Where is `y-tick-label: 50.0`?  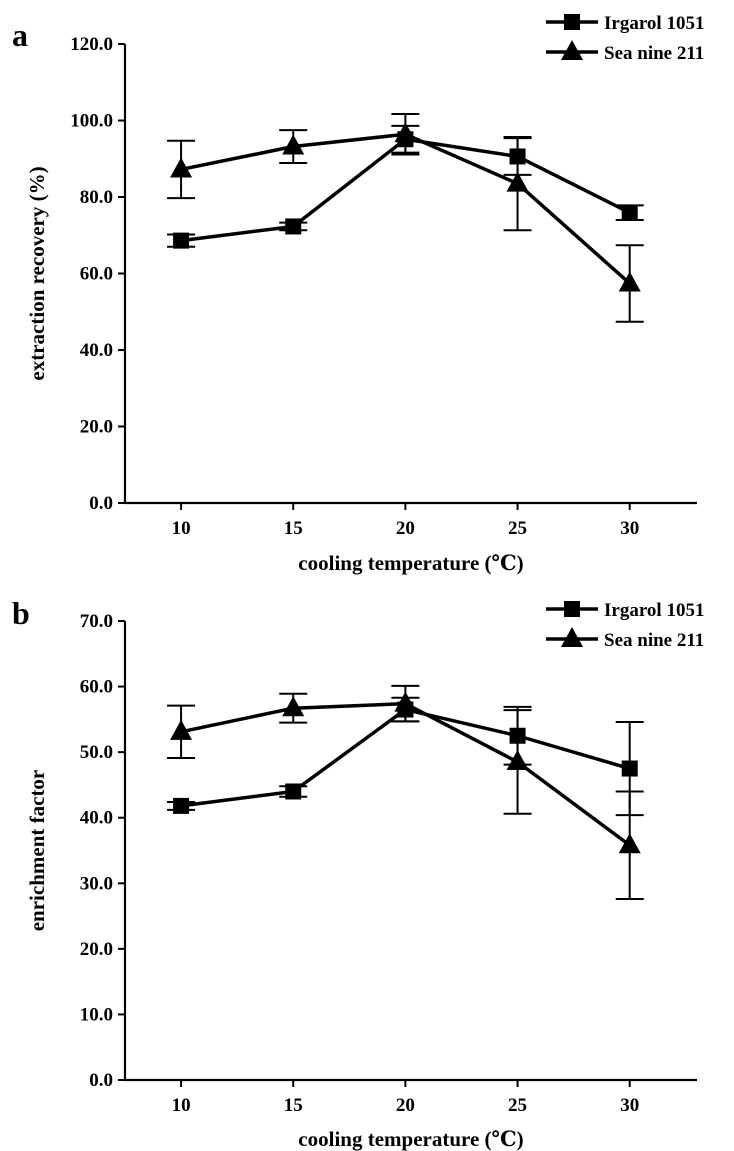
y-tick-label: 50.0 is located at coordinates (96, 752).